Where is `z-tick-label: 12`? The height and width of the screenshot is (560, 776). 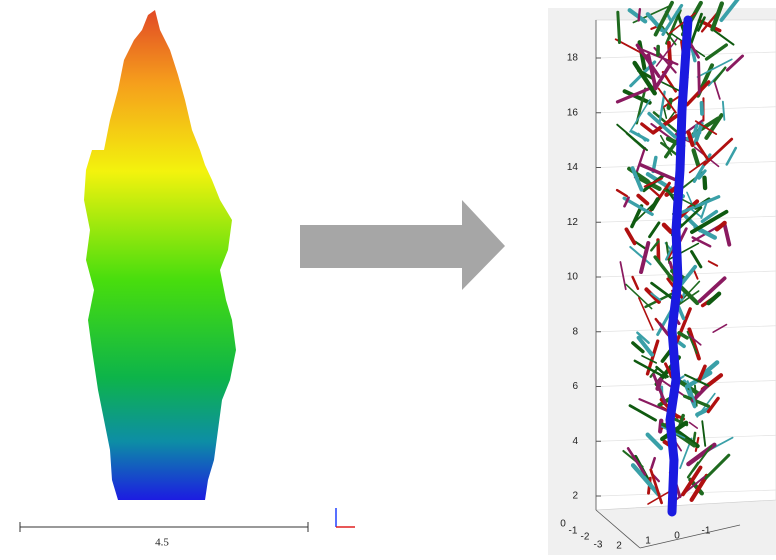
z-tick-label: 12 is located at coordinates (573, 222).